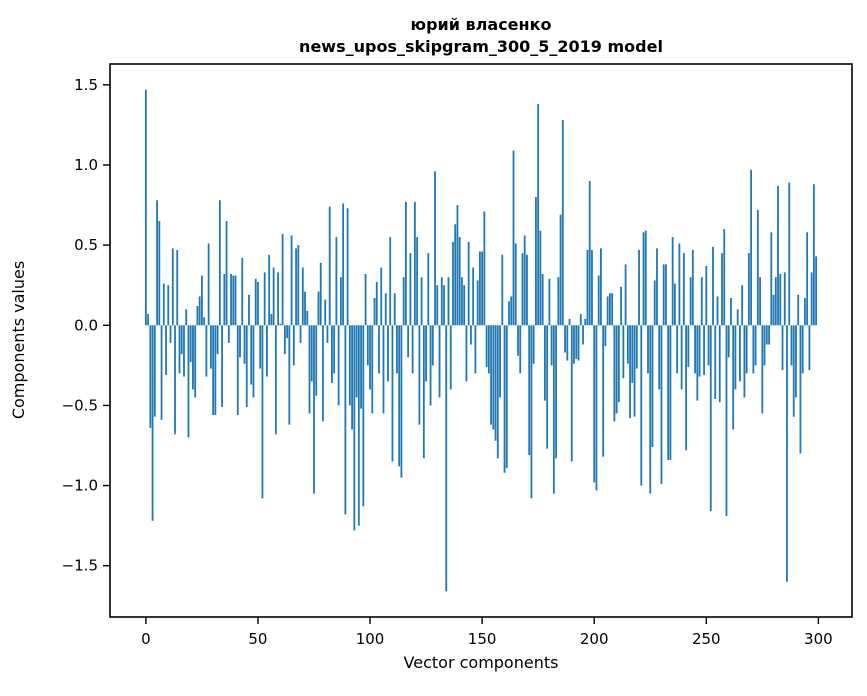 This screenshot has width=867, height=696. What do you see at coordinates (80, 486) in the screenshot?
I see `y-tick-label: −1.0` at bounding box center [80, 486].